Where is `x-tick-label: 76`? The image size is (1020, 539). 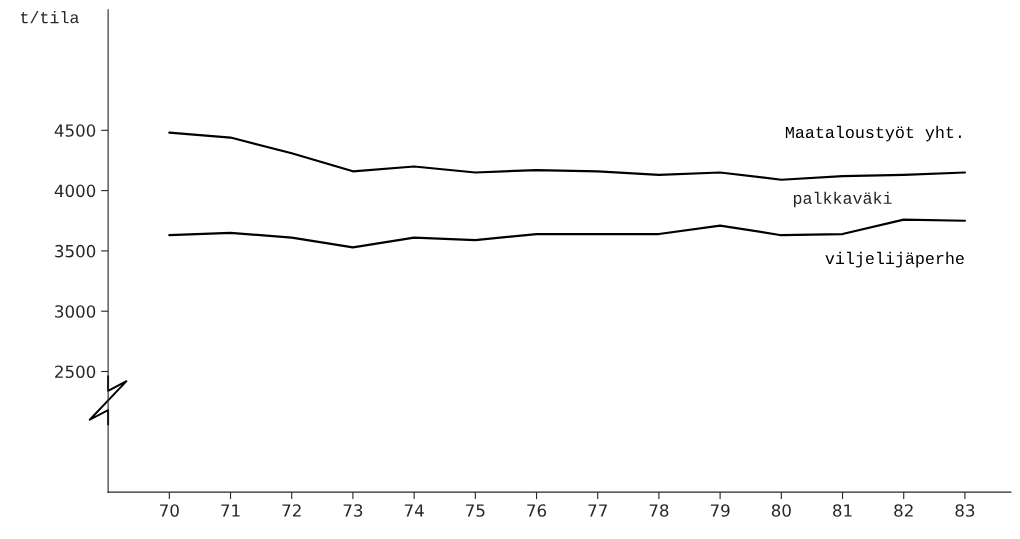 x-tick-label: 76 is located at coordinates (537, 510).